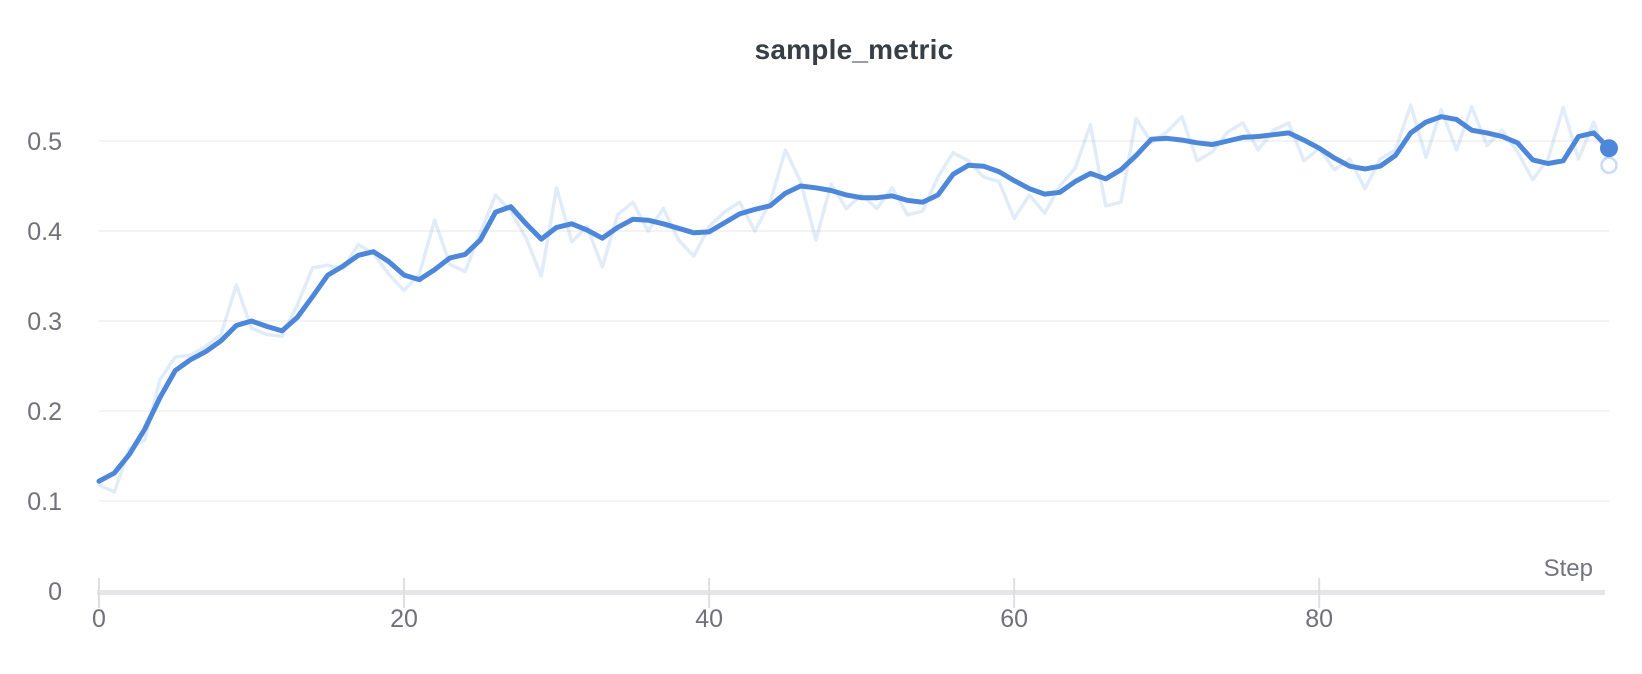  What do you see at coordinates (44, 412) in the screenshot?
I see `y-tick-label: 0.2` at bounding box center [44, 412].